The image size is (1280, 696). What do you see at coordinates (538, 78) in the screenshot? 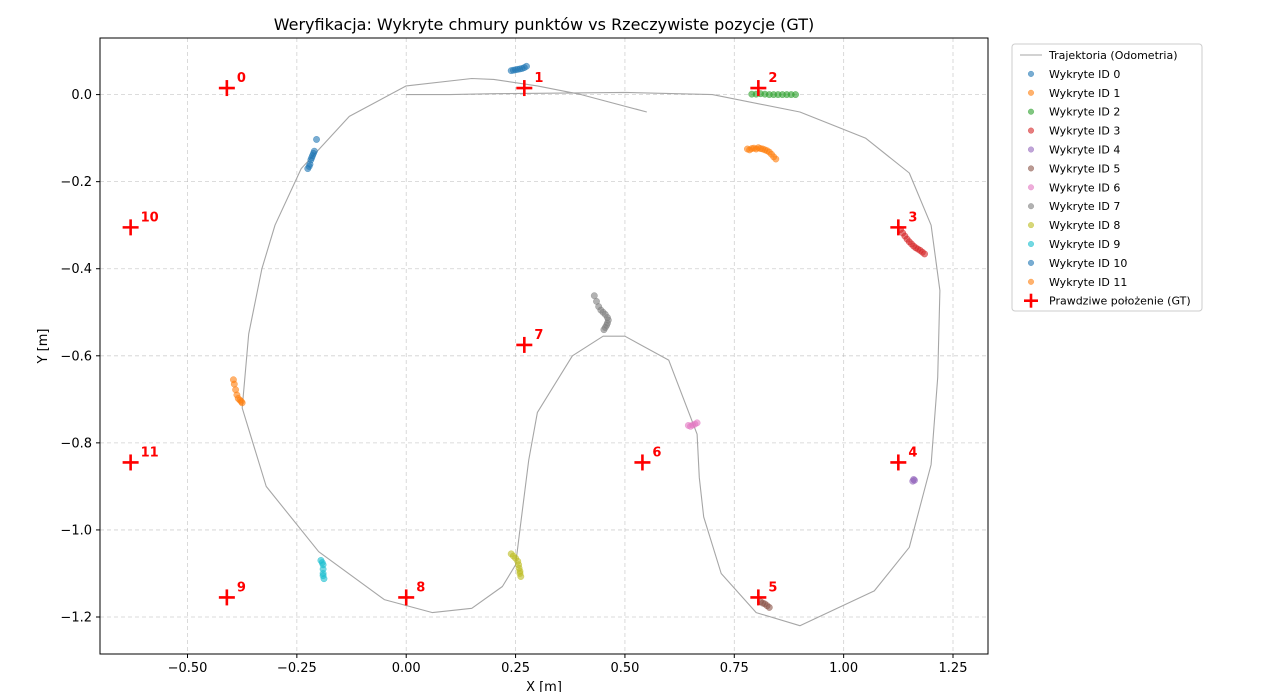
I see `gt-label: 1` at bounding box center [538, 78].